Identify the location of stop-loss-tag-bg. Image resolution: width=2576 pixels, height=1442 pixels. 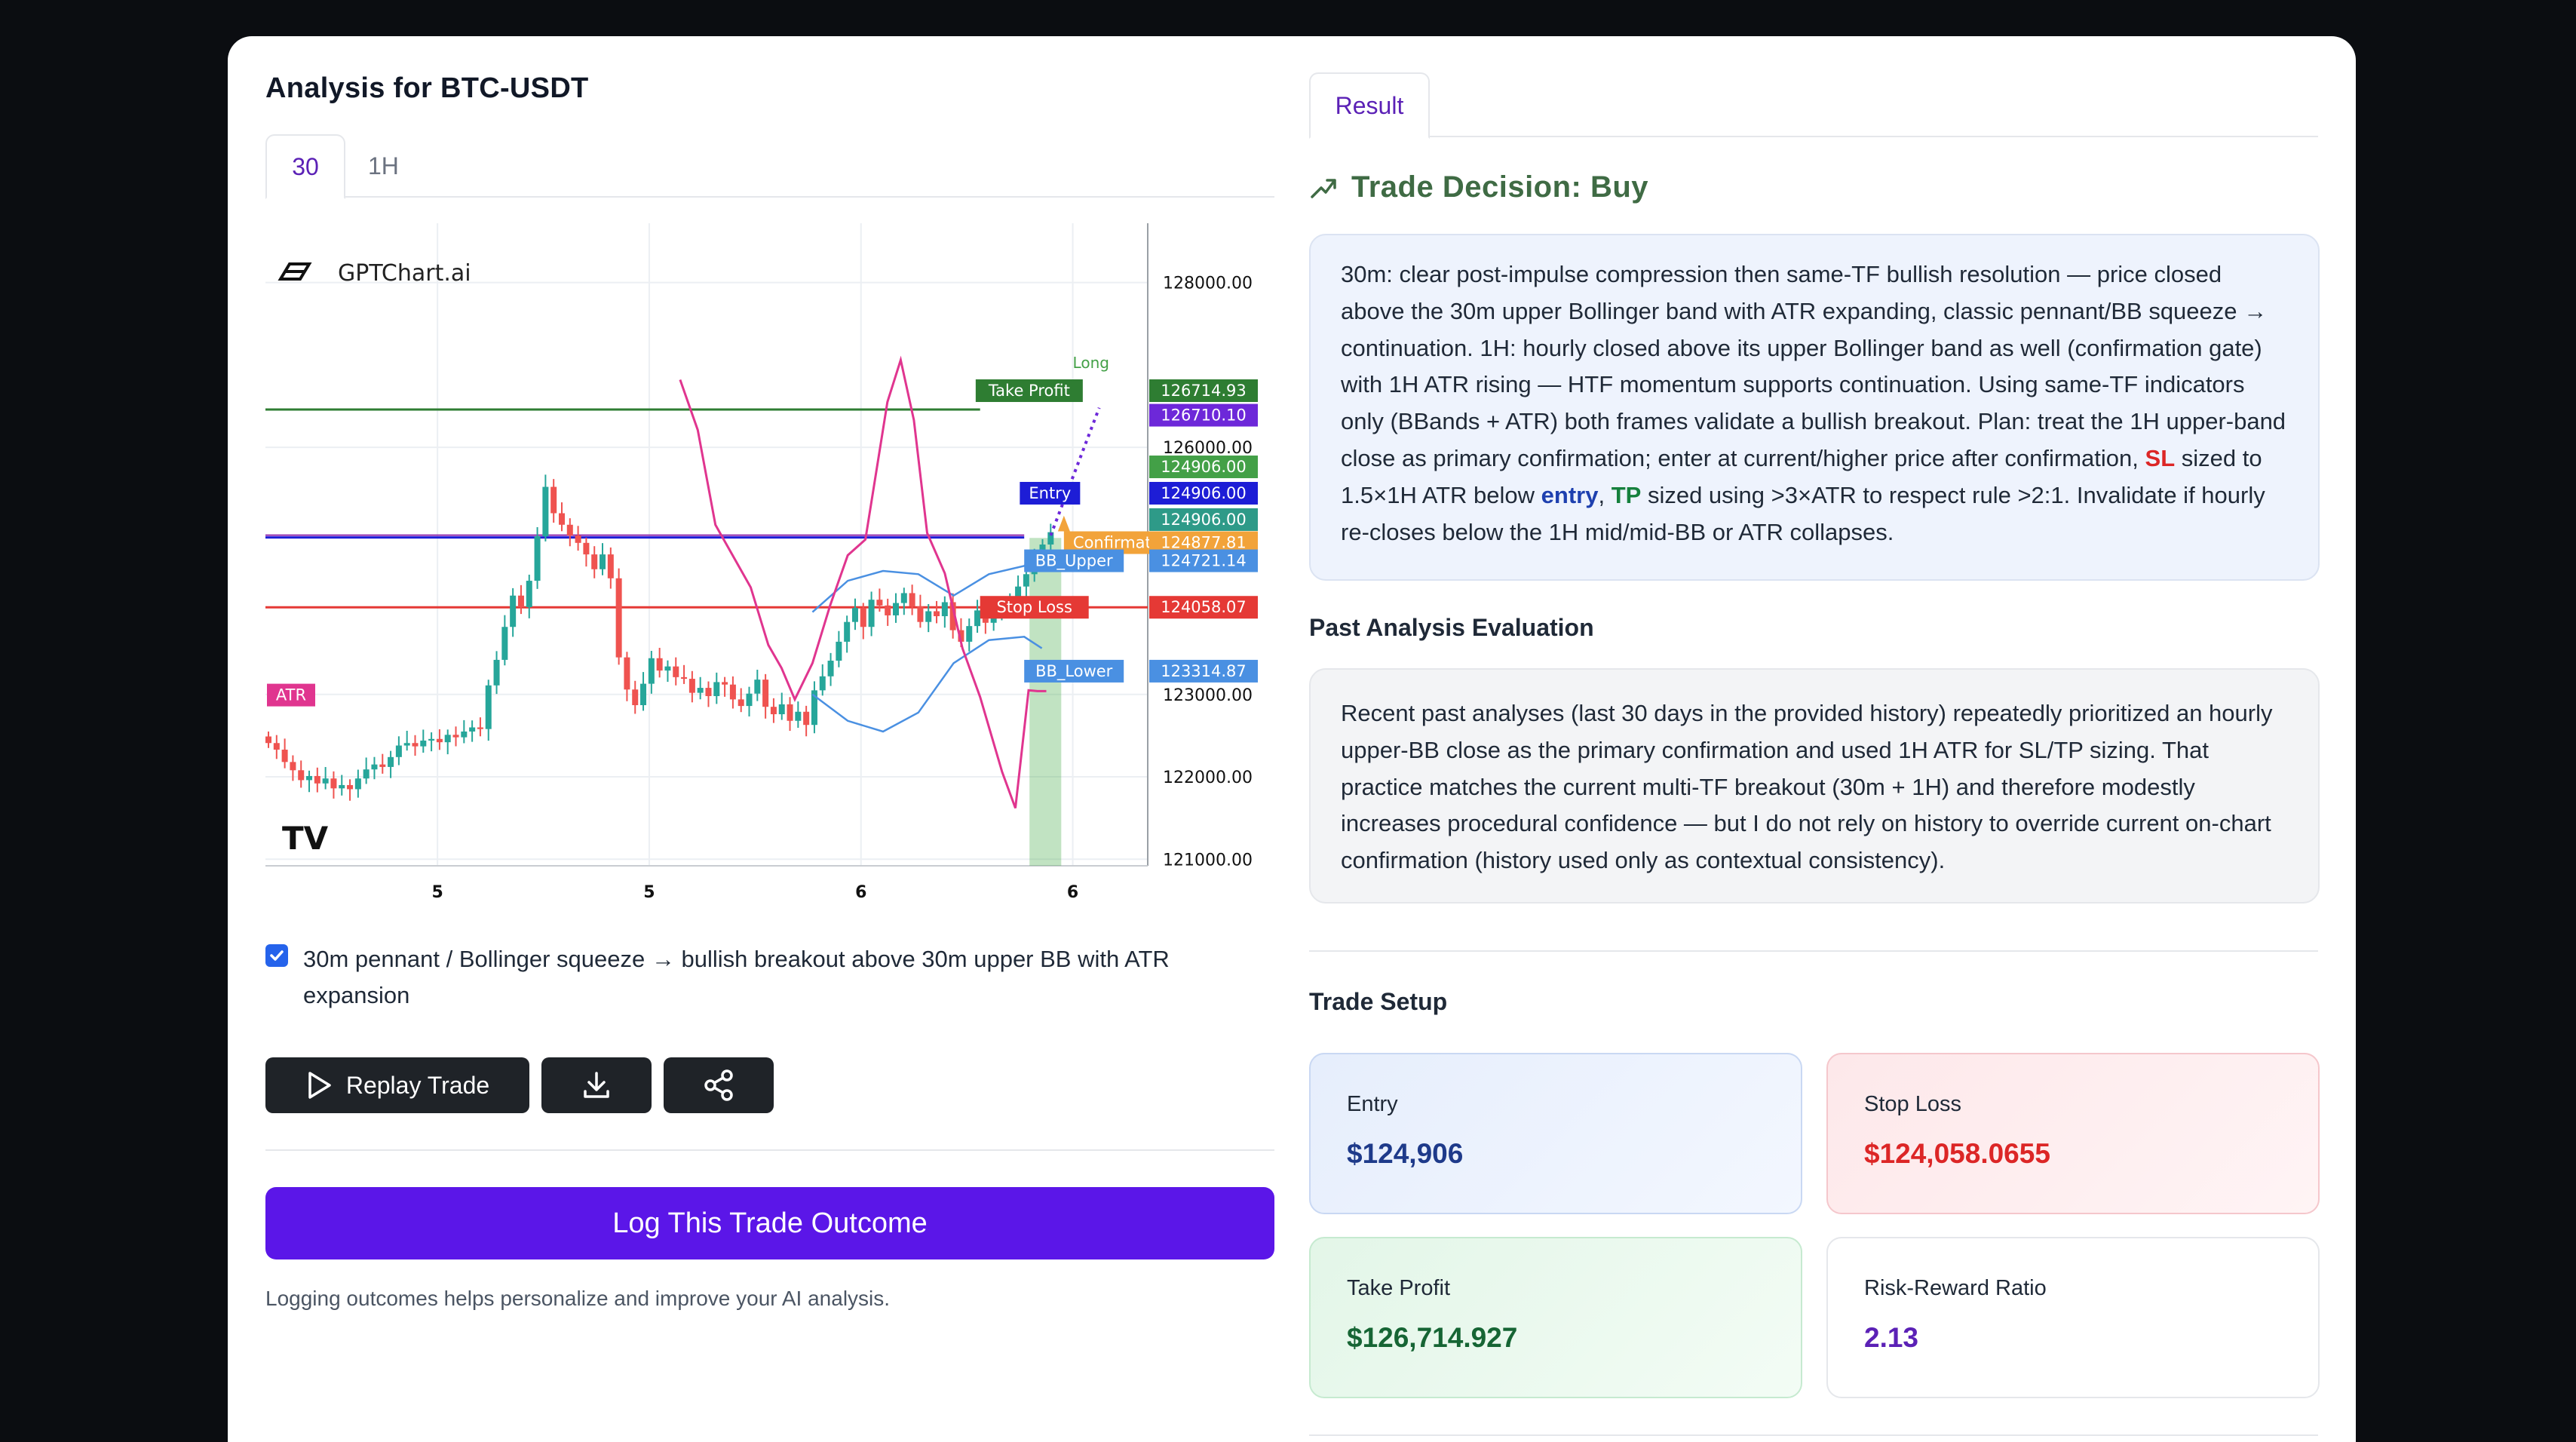
(1034, 607).